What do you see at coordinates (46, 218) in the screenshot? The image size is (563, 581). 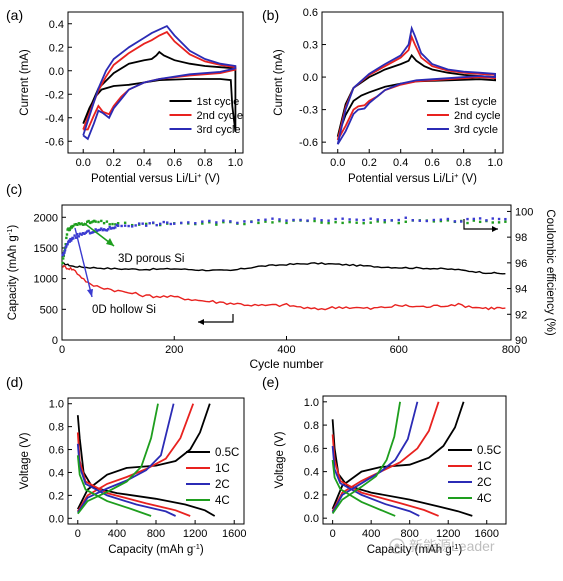 I see `y-tick-label: 2000` at bounding box center [46, 218].